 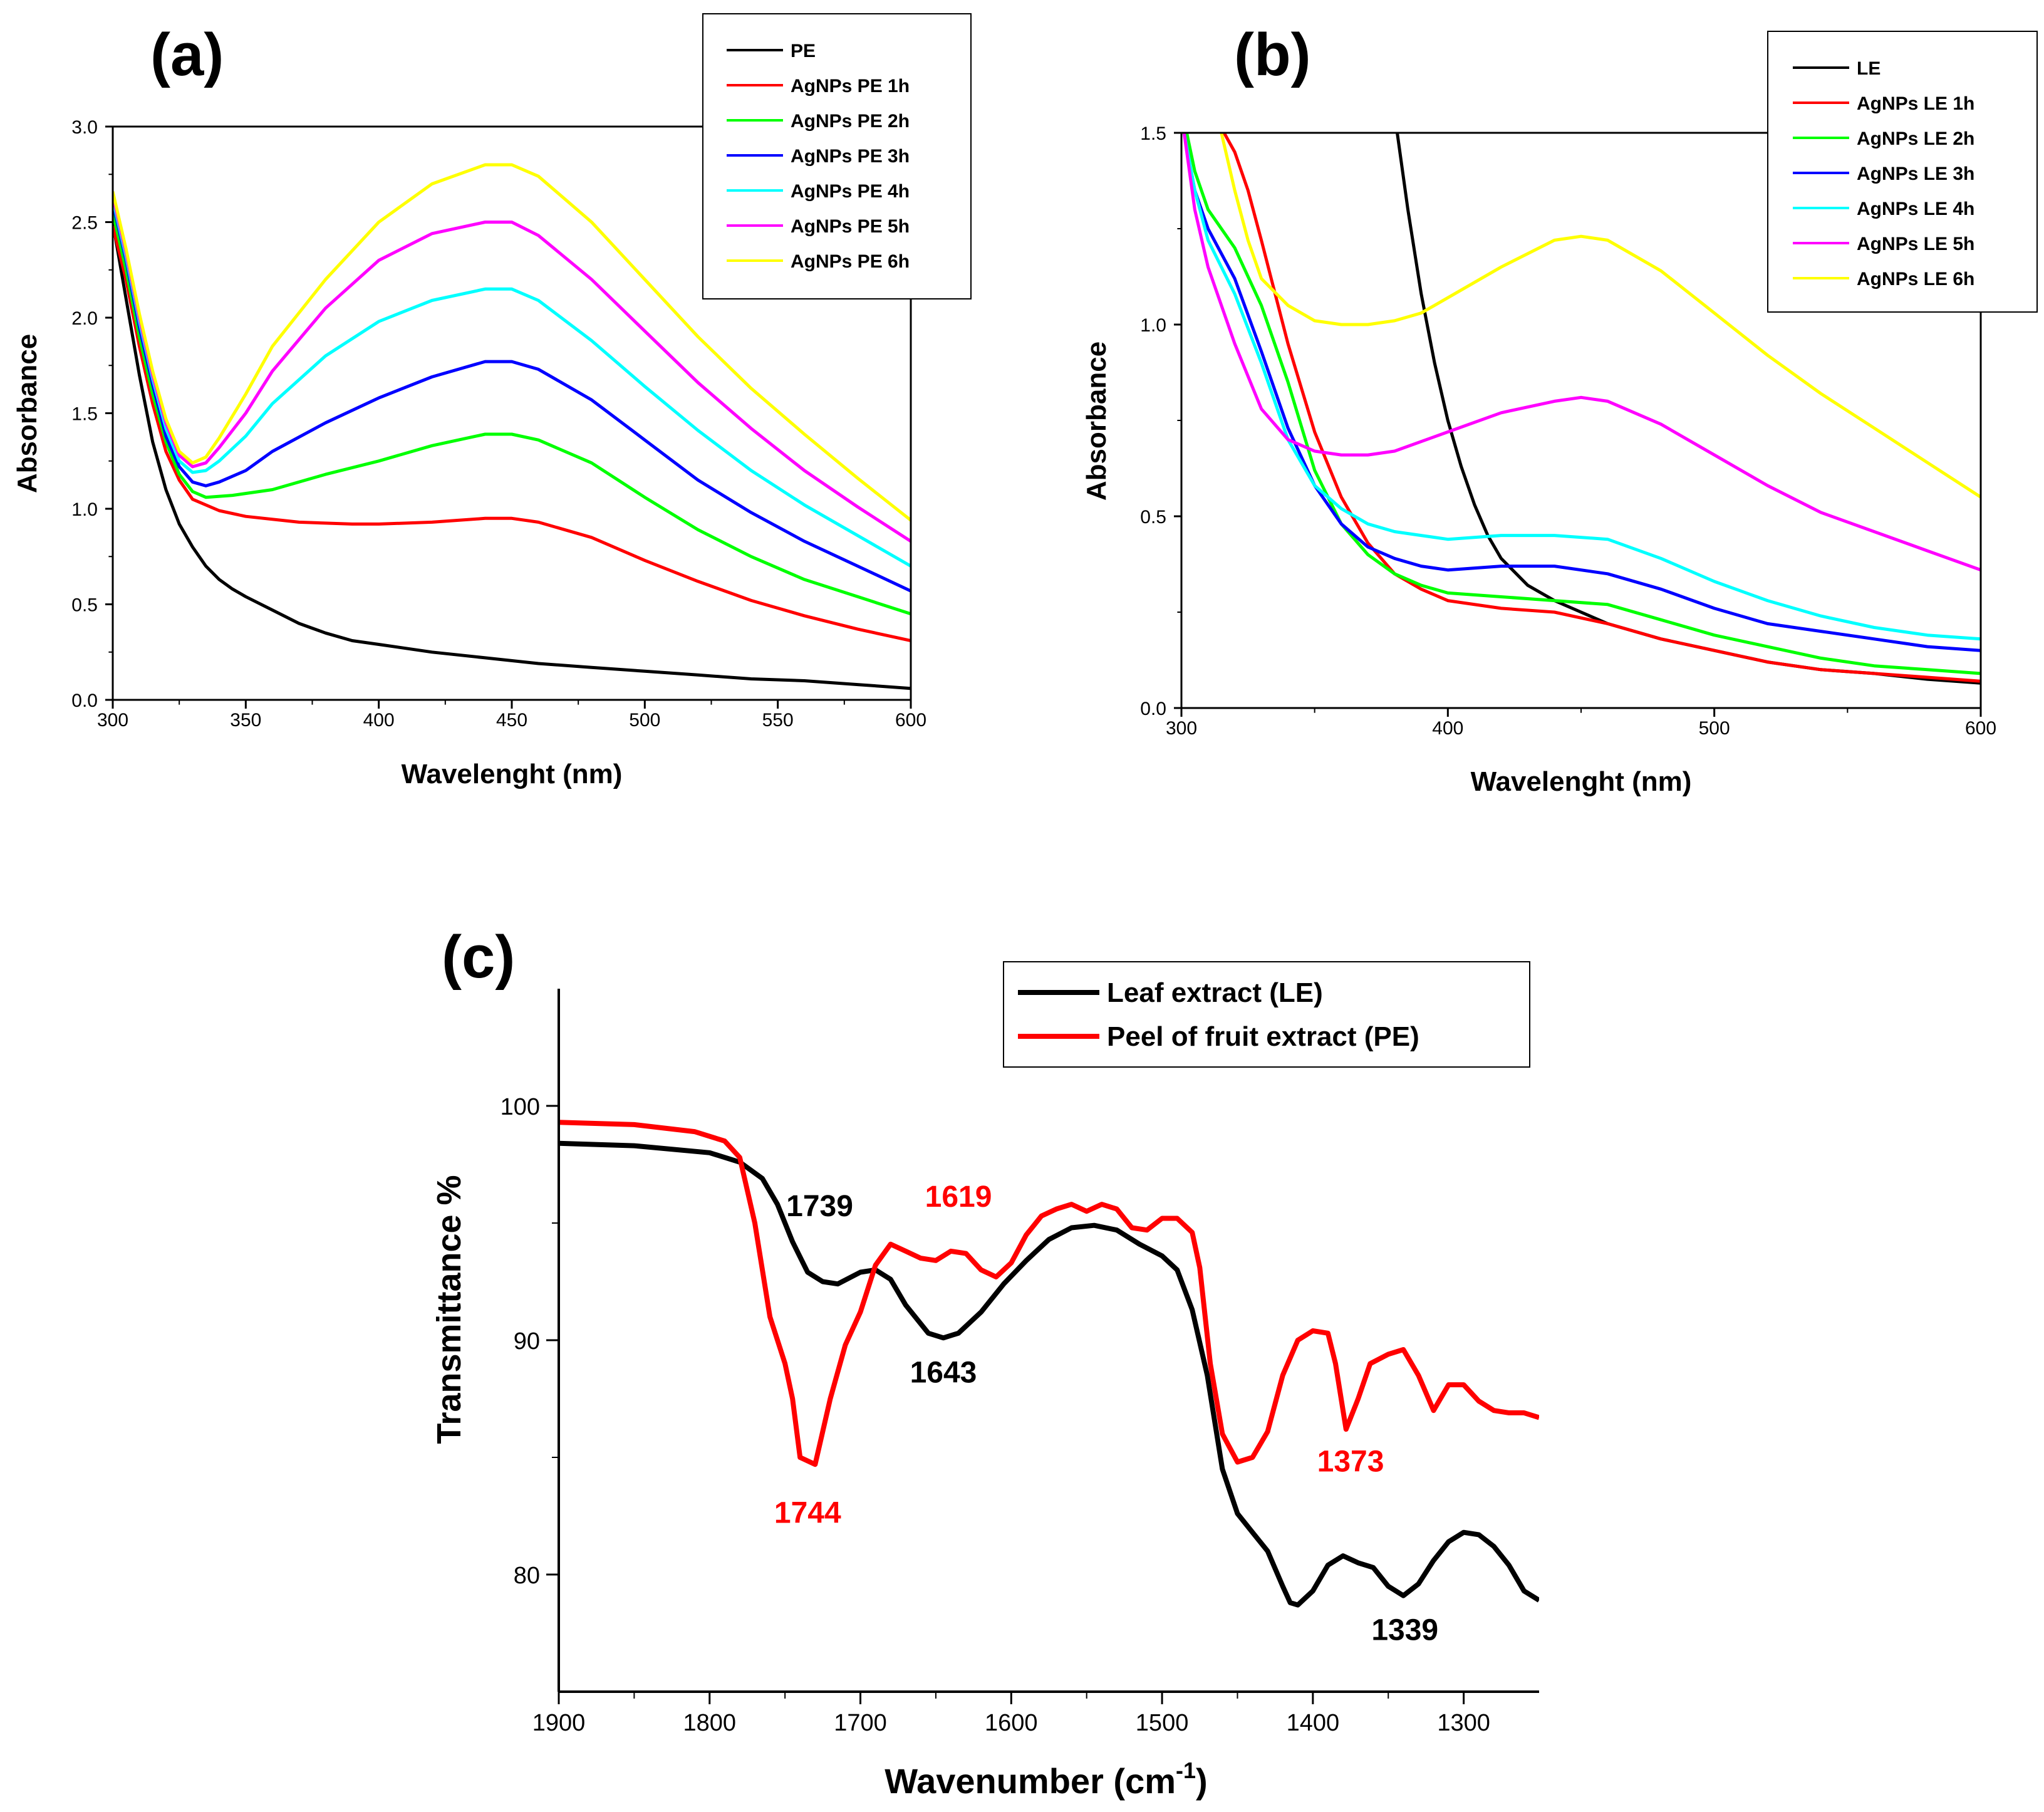 What do you see at coordinates (1153, 517) in the screenshot?
I see `panel-b-ytick-label-0.5: 0.5` at bounding box center [1153, 517].